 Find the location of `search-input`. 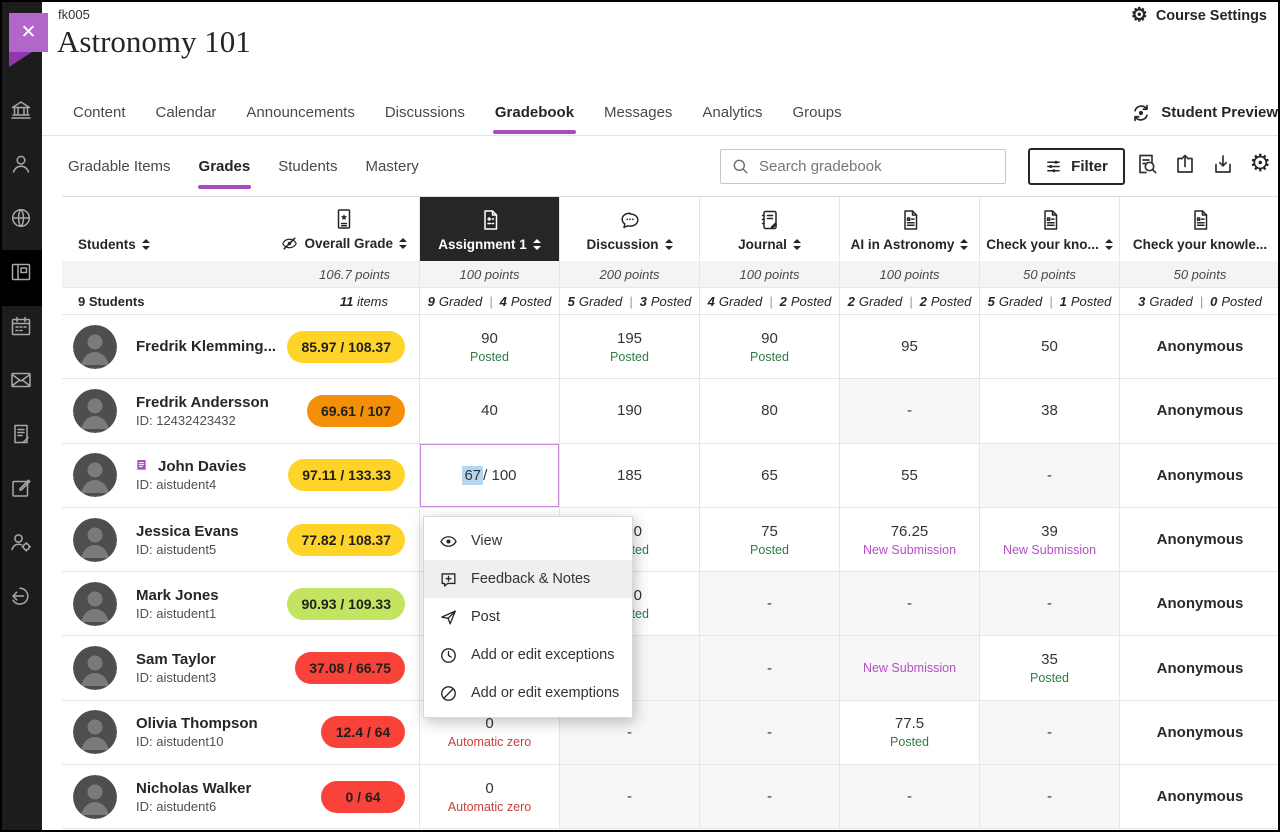

search-input is located at coordinates (877, 166).